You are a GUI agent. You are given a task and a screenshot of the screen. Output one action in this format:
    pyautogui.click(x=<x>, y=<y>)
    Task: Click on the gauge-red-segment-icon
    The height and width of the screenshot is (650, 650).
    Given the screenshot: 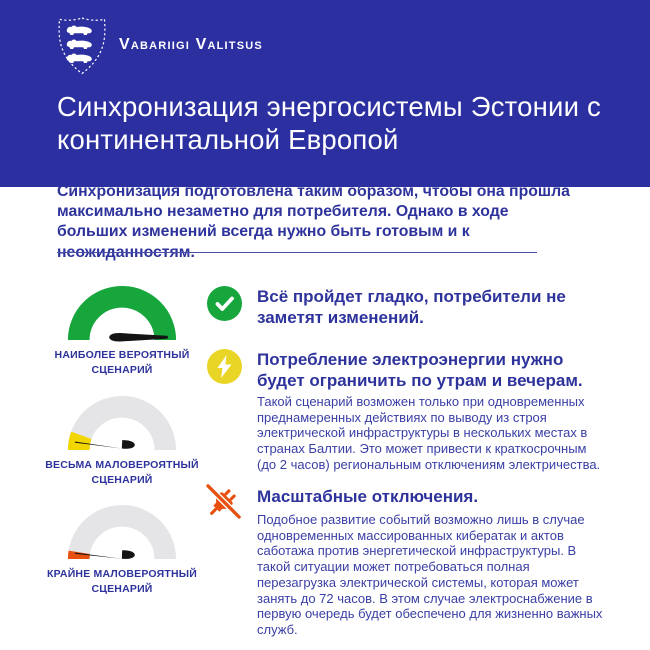 What is the action you would take?
    pyautogui.click(x=122, y=532)
    